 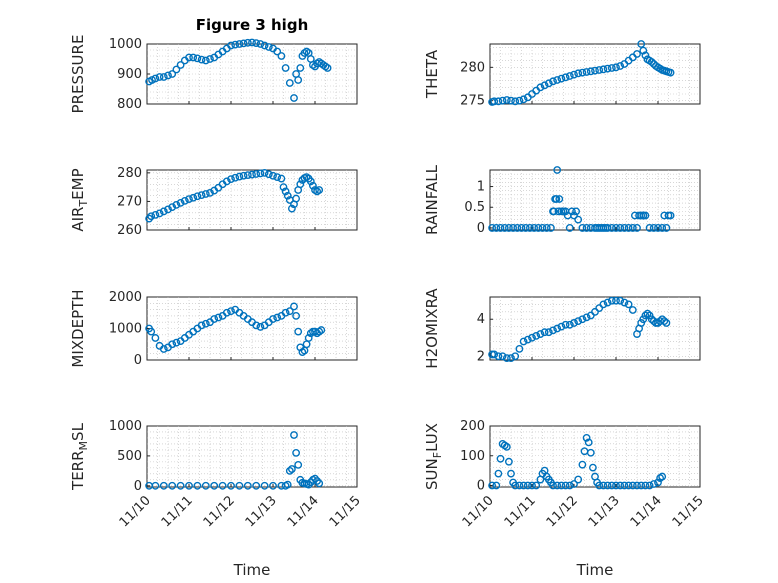 What do you see at coordinates (234, 195) in the screenshot?
I see `series-markers-air_temp` at bounding box center [234, 195].